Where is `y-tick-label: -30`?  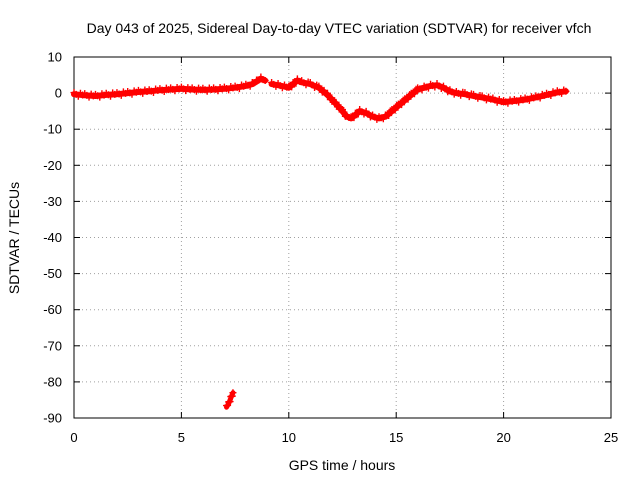
y-tick-label: -30 is located at coordinates (52, 201).